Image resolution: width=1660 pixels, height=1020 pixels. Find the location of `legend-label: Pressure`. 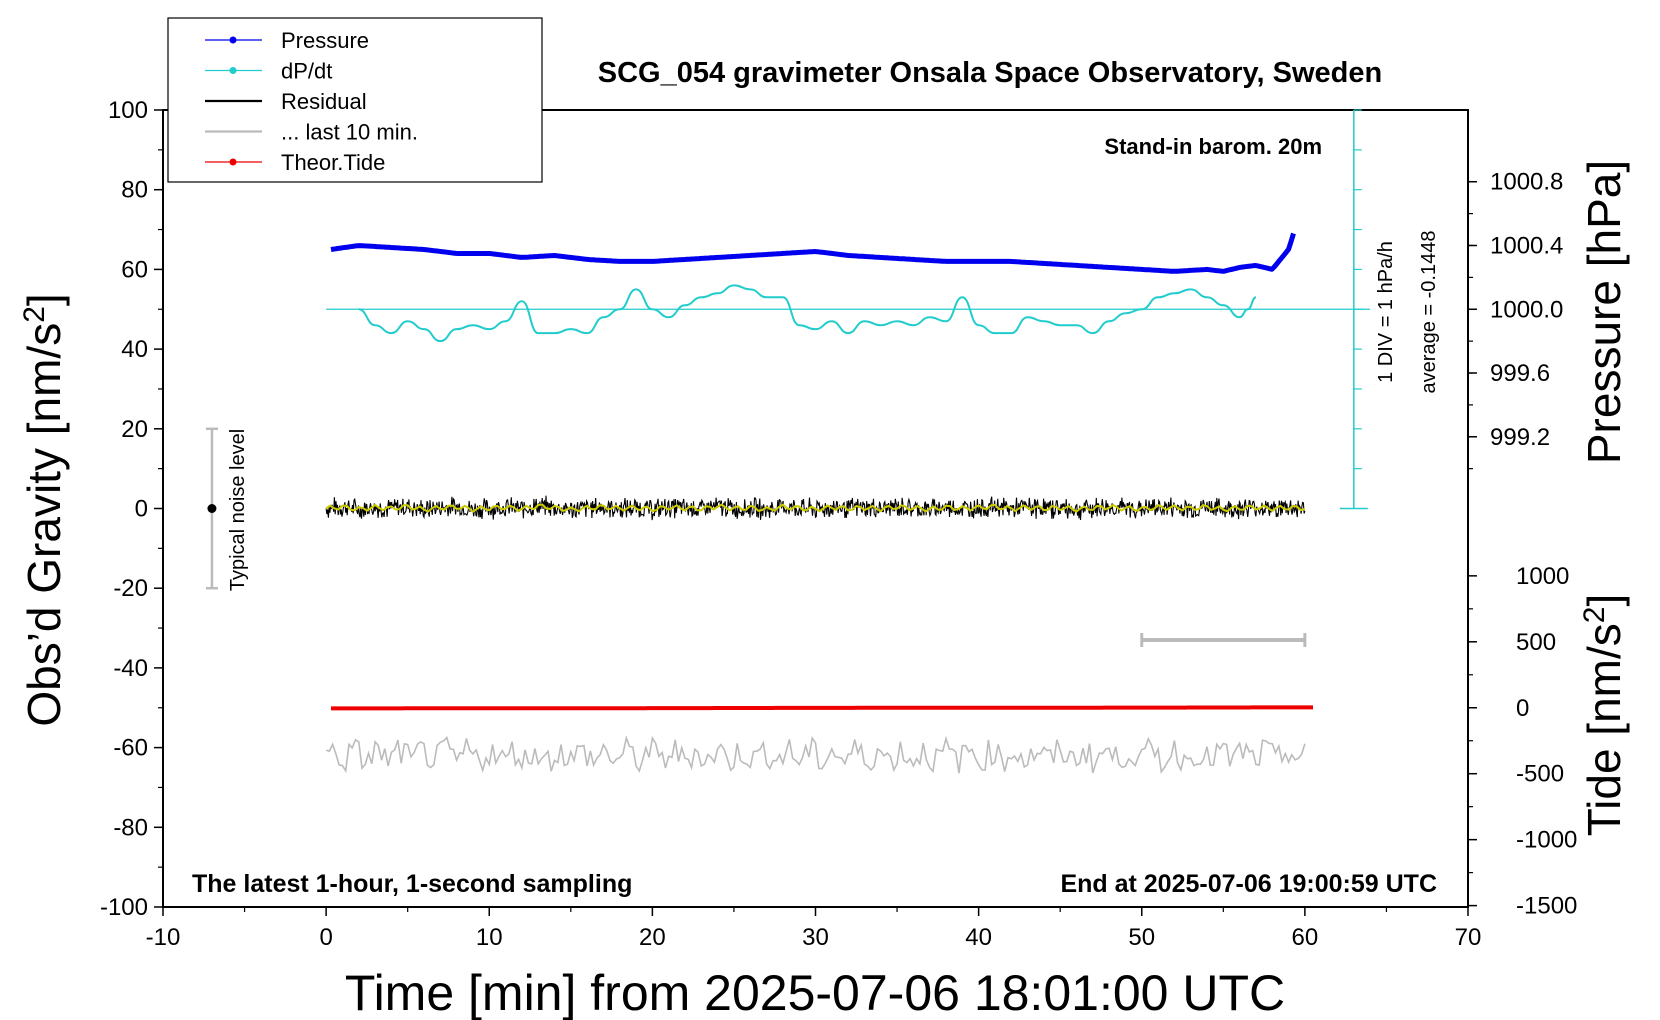

legend-label: Pressure is located at coordinates (325, 40).